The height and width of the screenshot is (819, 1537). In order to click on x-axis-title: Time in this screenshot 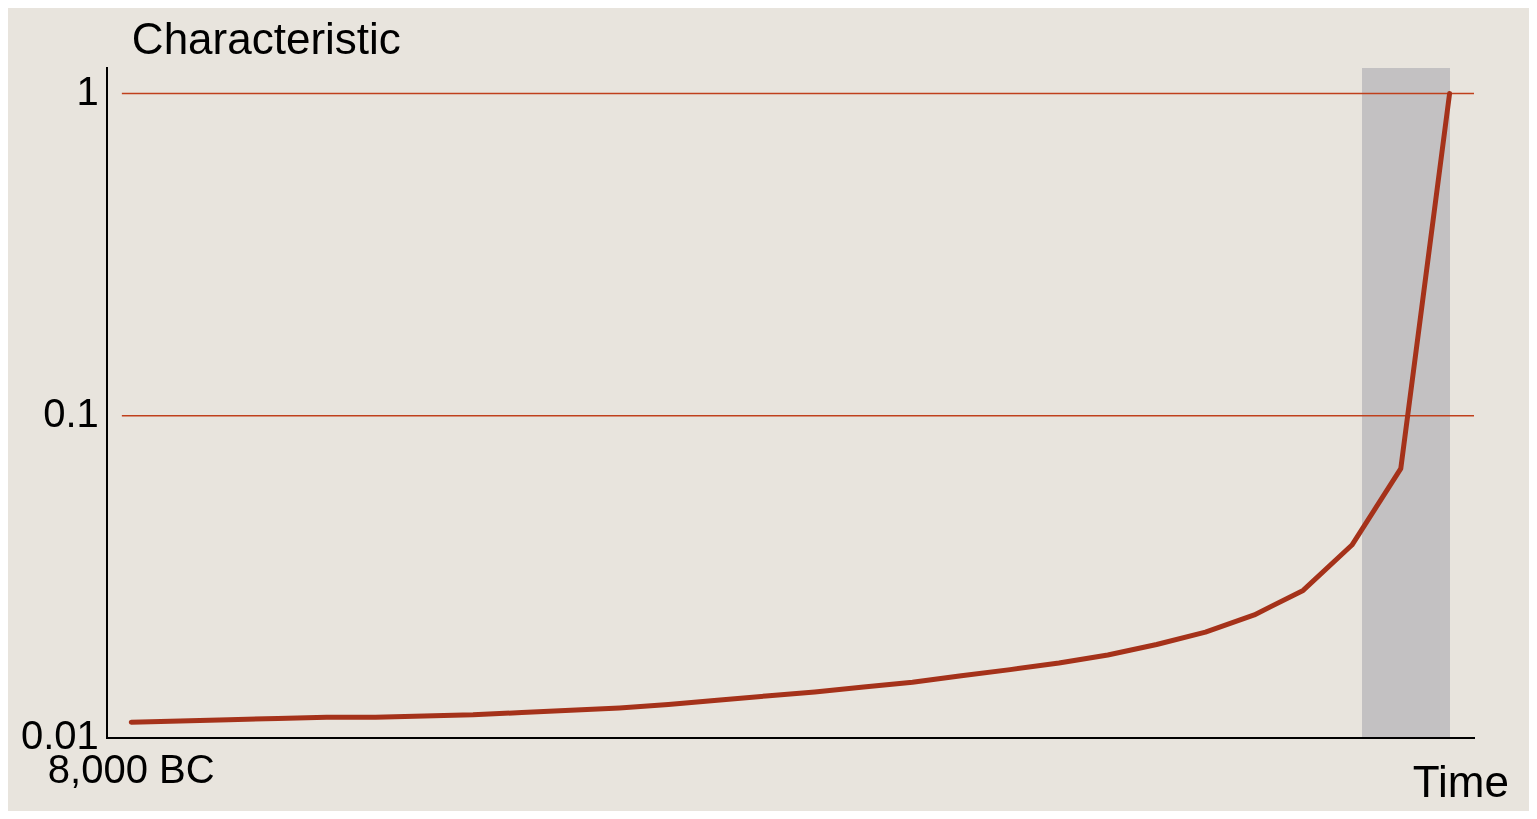, I will do `click(1460, 782)`.